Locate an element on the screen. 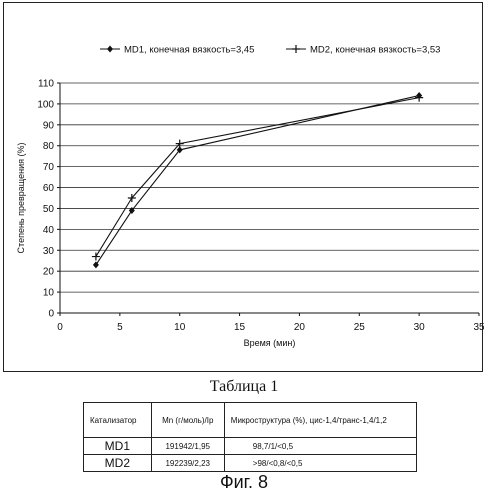 Image resolution: width=488 pixels, height=500 pixels. header-catalyst: Катализатор is located at coordinates (118, 420).